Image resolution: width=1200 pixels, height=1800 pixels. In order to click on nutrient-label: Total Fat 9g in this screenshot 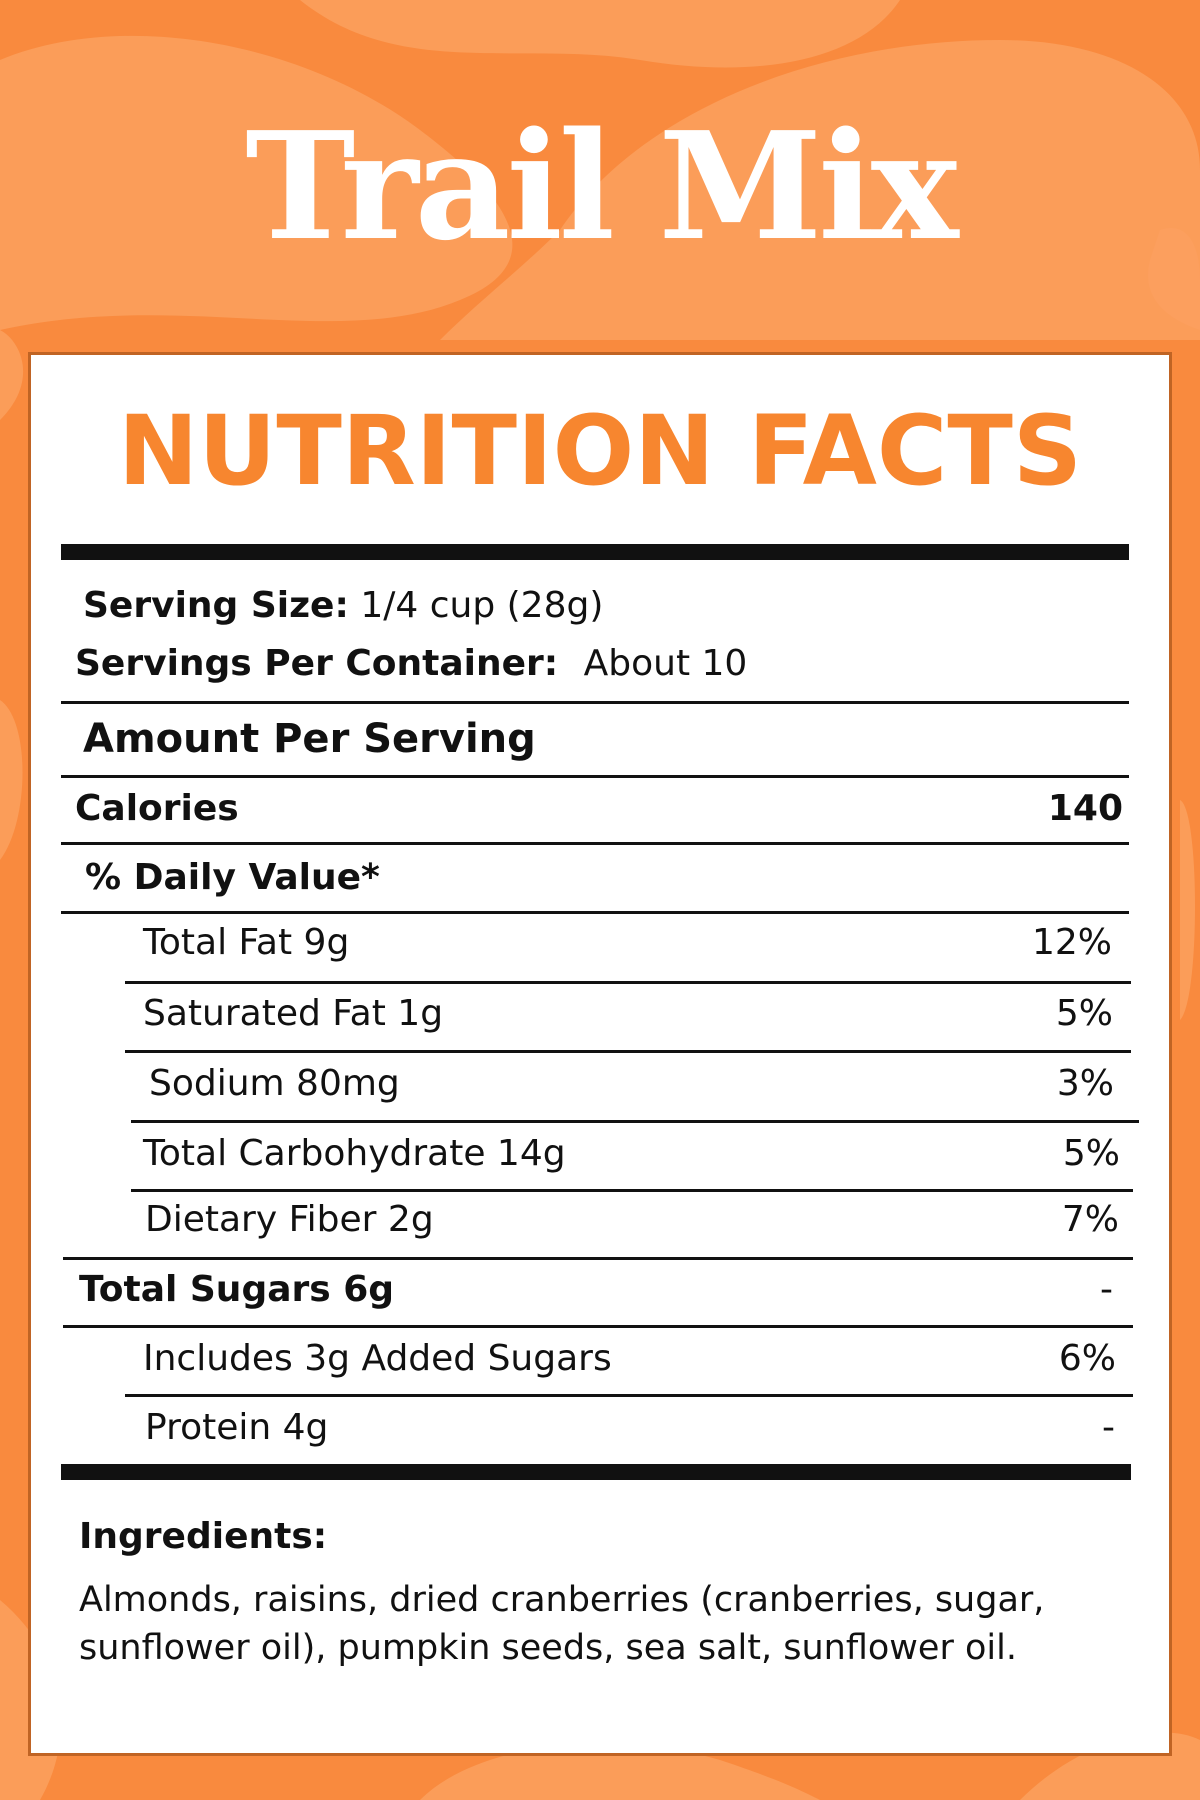, I will do `click(246, 942)`.